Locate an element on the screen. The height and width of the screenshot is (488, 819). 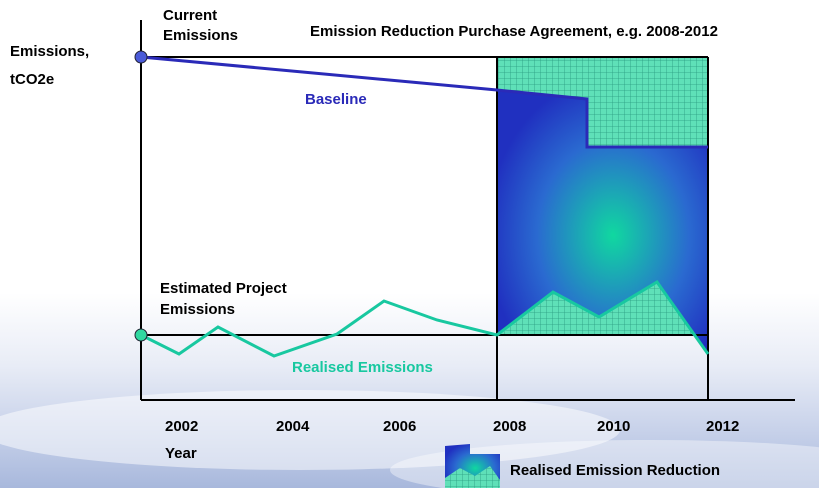
year-label: 2008 is located at coordinates (509, 426).